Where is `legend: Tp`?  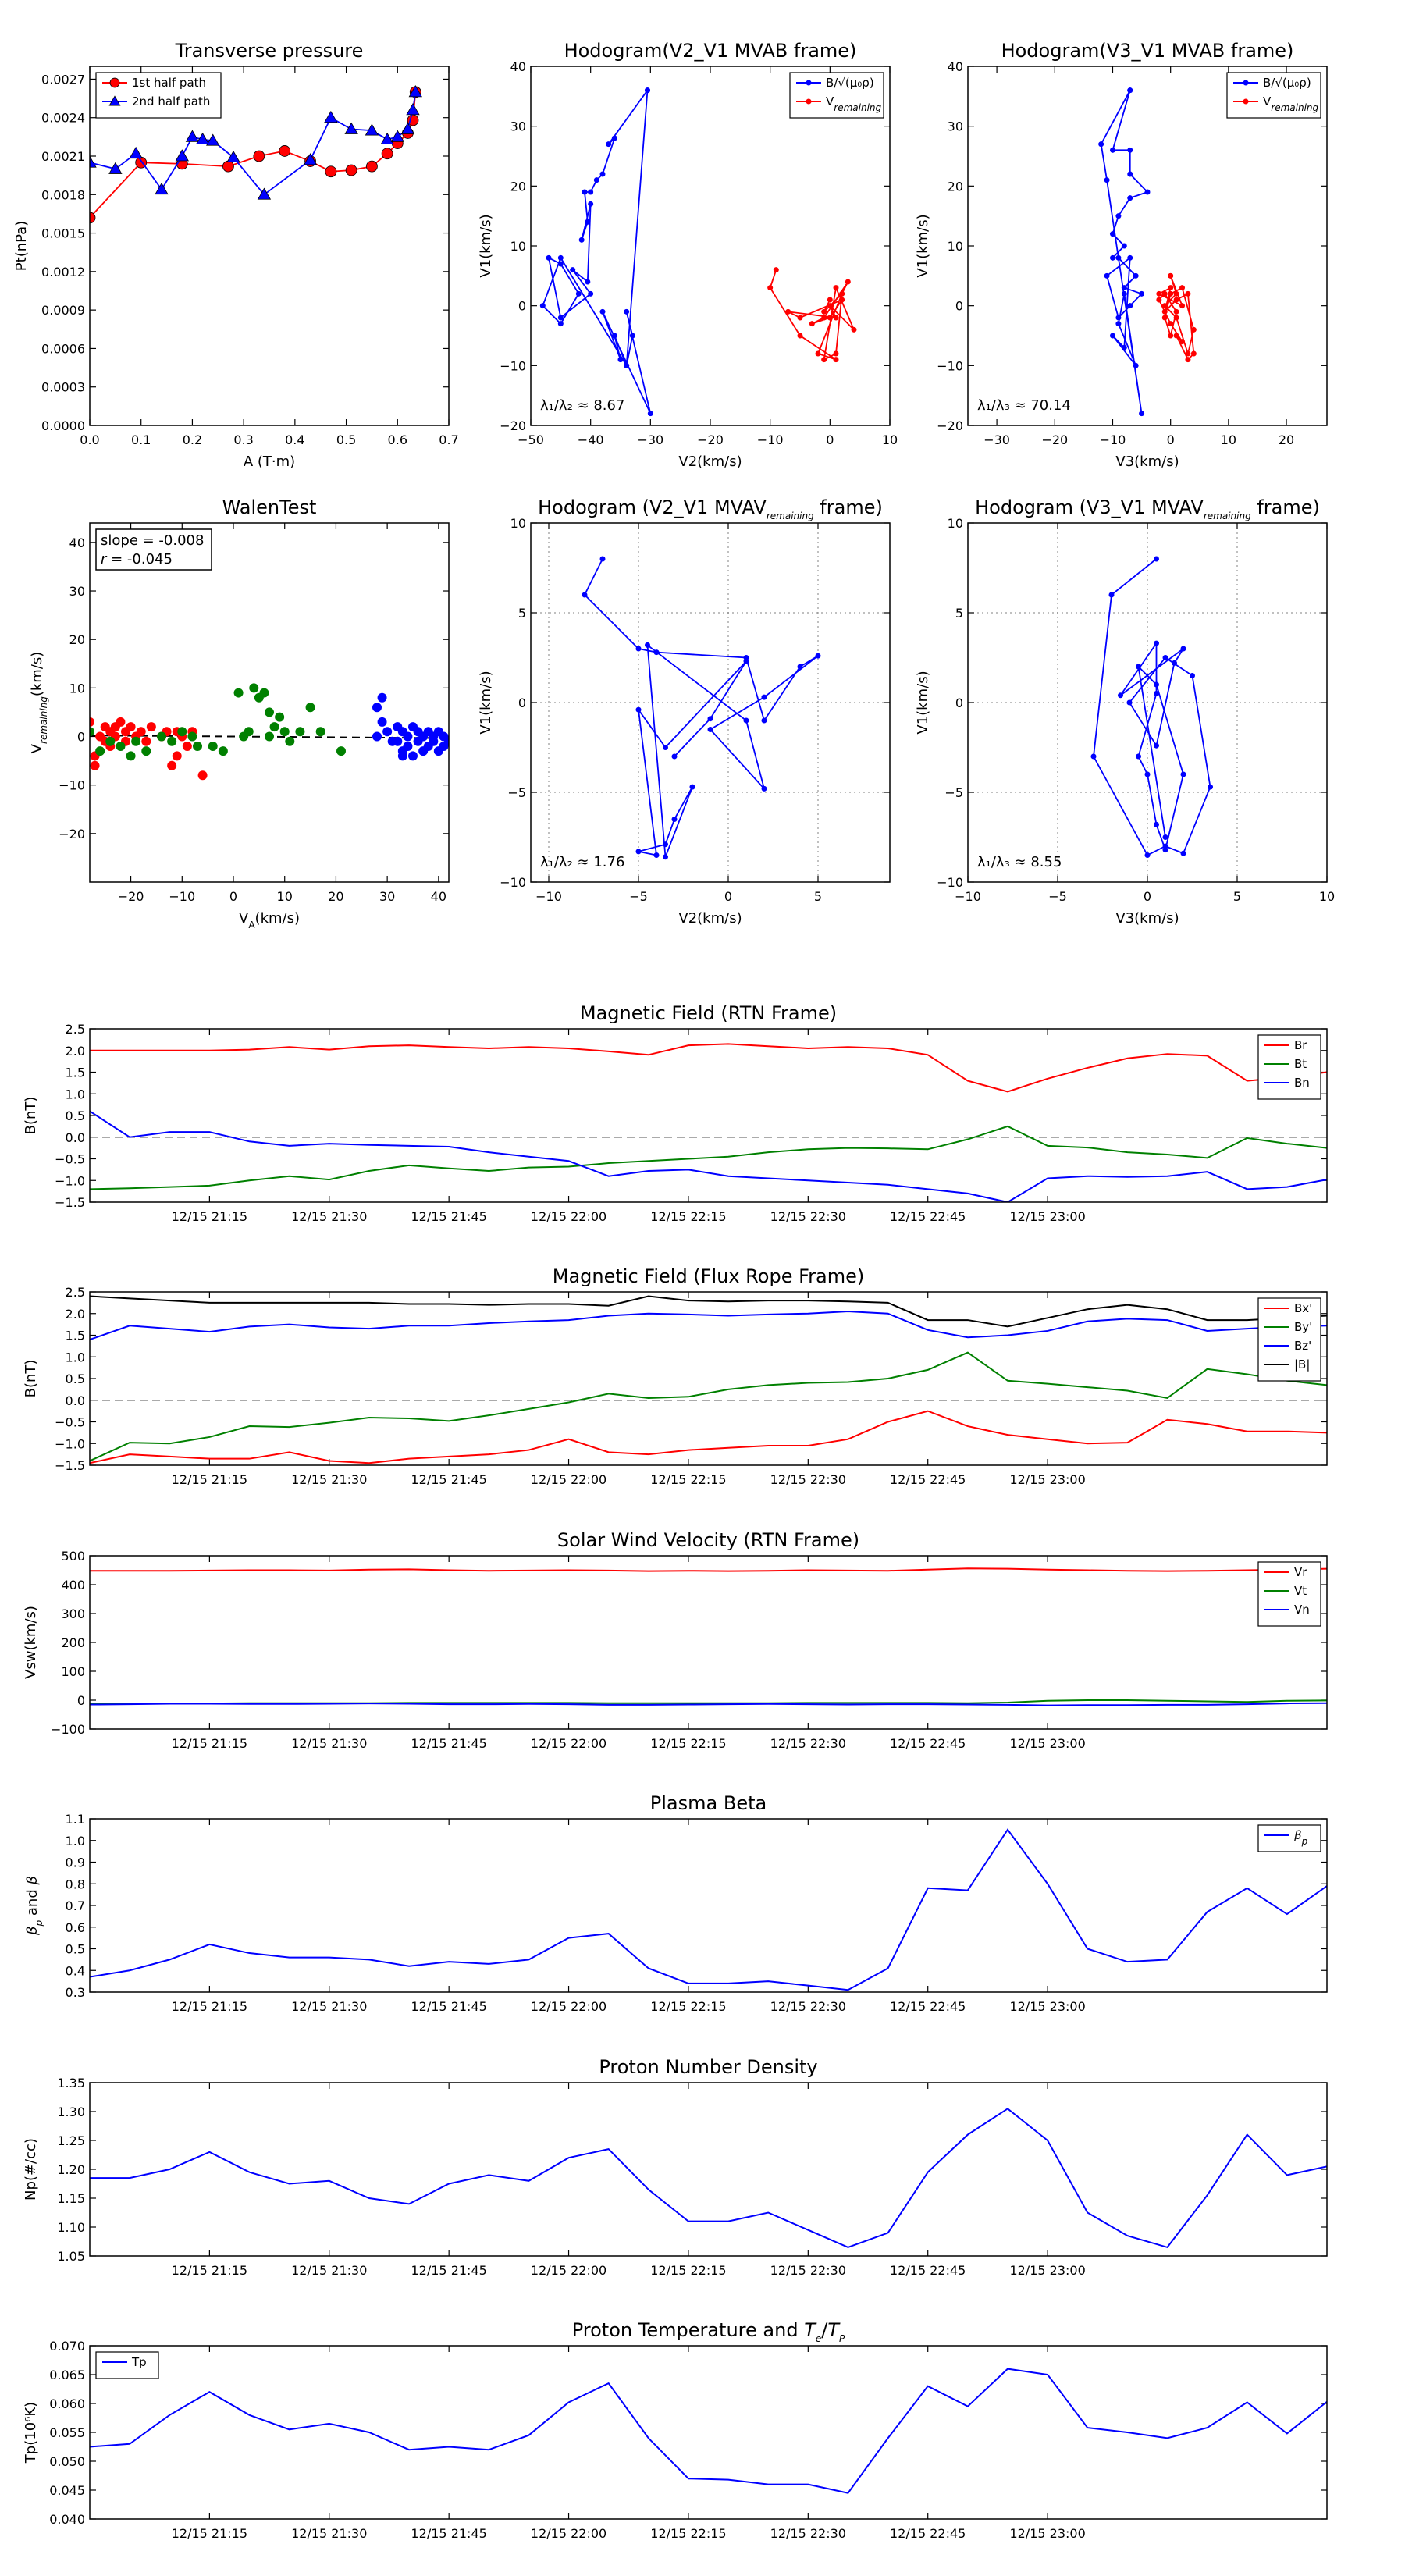 legend: Tp is located at coordinates (127, 2365).